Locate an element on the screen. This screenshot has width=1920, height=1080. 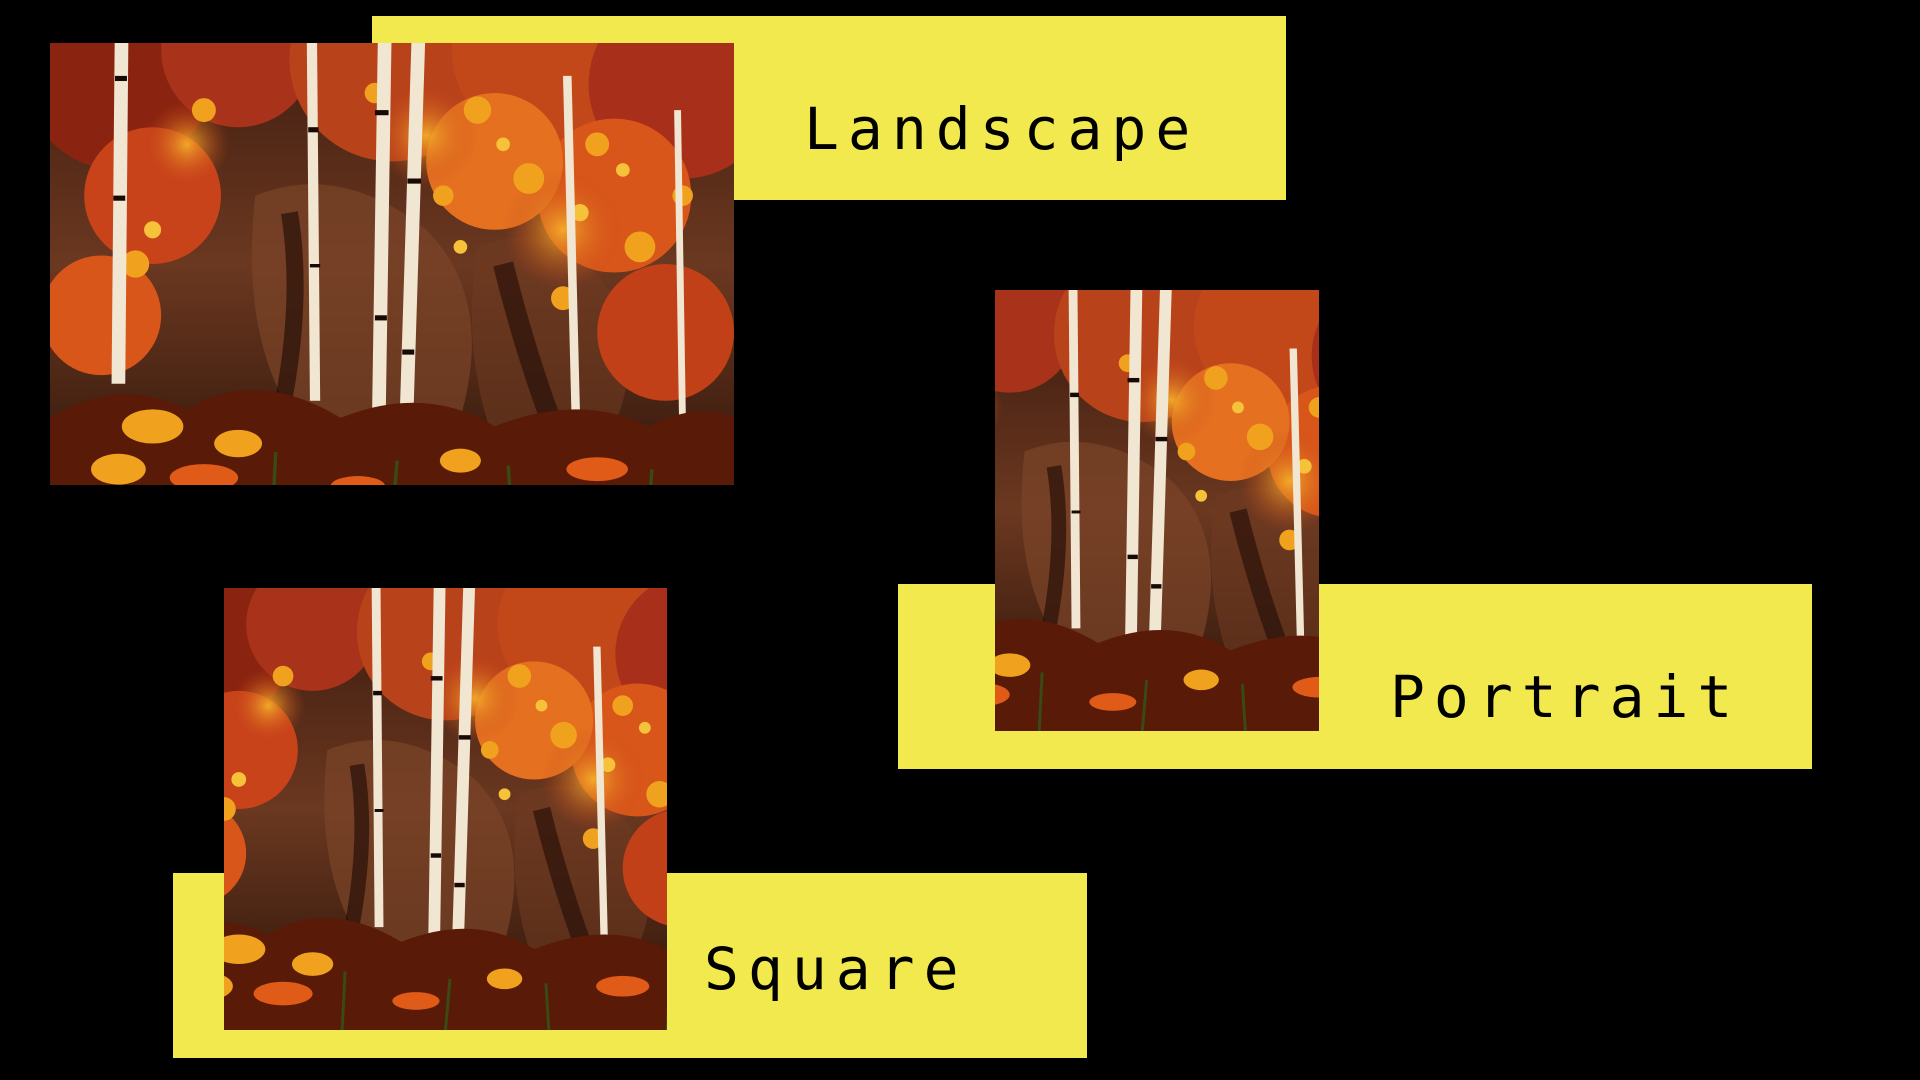
portrait-photo is located at coordinates (1157, 510).